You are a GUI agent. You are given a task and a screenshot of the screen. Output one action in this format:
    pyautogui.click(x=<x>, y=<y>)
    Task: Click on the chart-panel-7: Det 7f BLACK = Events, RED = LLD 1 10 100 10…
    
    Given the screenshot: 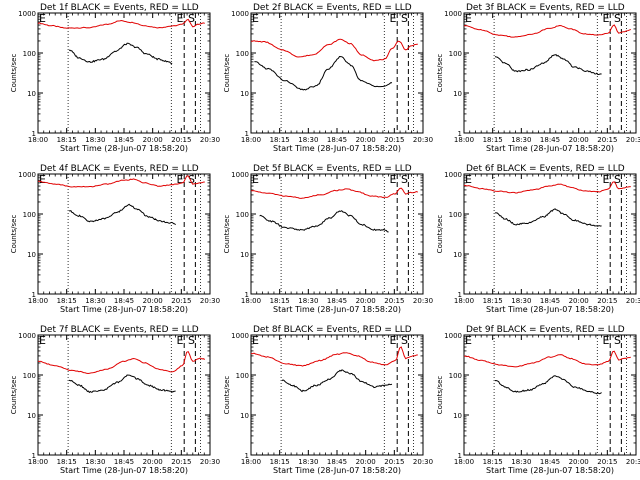 What is the action you would take?
    pyautogui.click(x=115, y=400)
    